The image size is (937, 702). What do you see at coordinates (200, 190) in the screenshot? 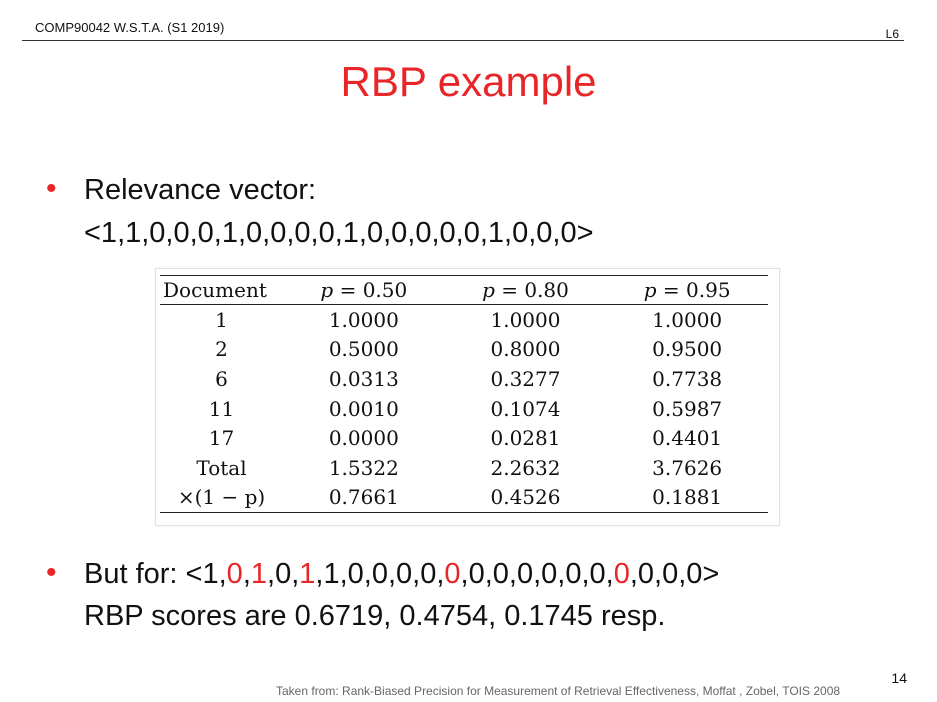
I see `relevance-label: Relevance vector:` at bounding box center [200, 190].